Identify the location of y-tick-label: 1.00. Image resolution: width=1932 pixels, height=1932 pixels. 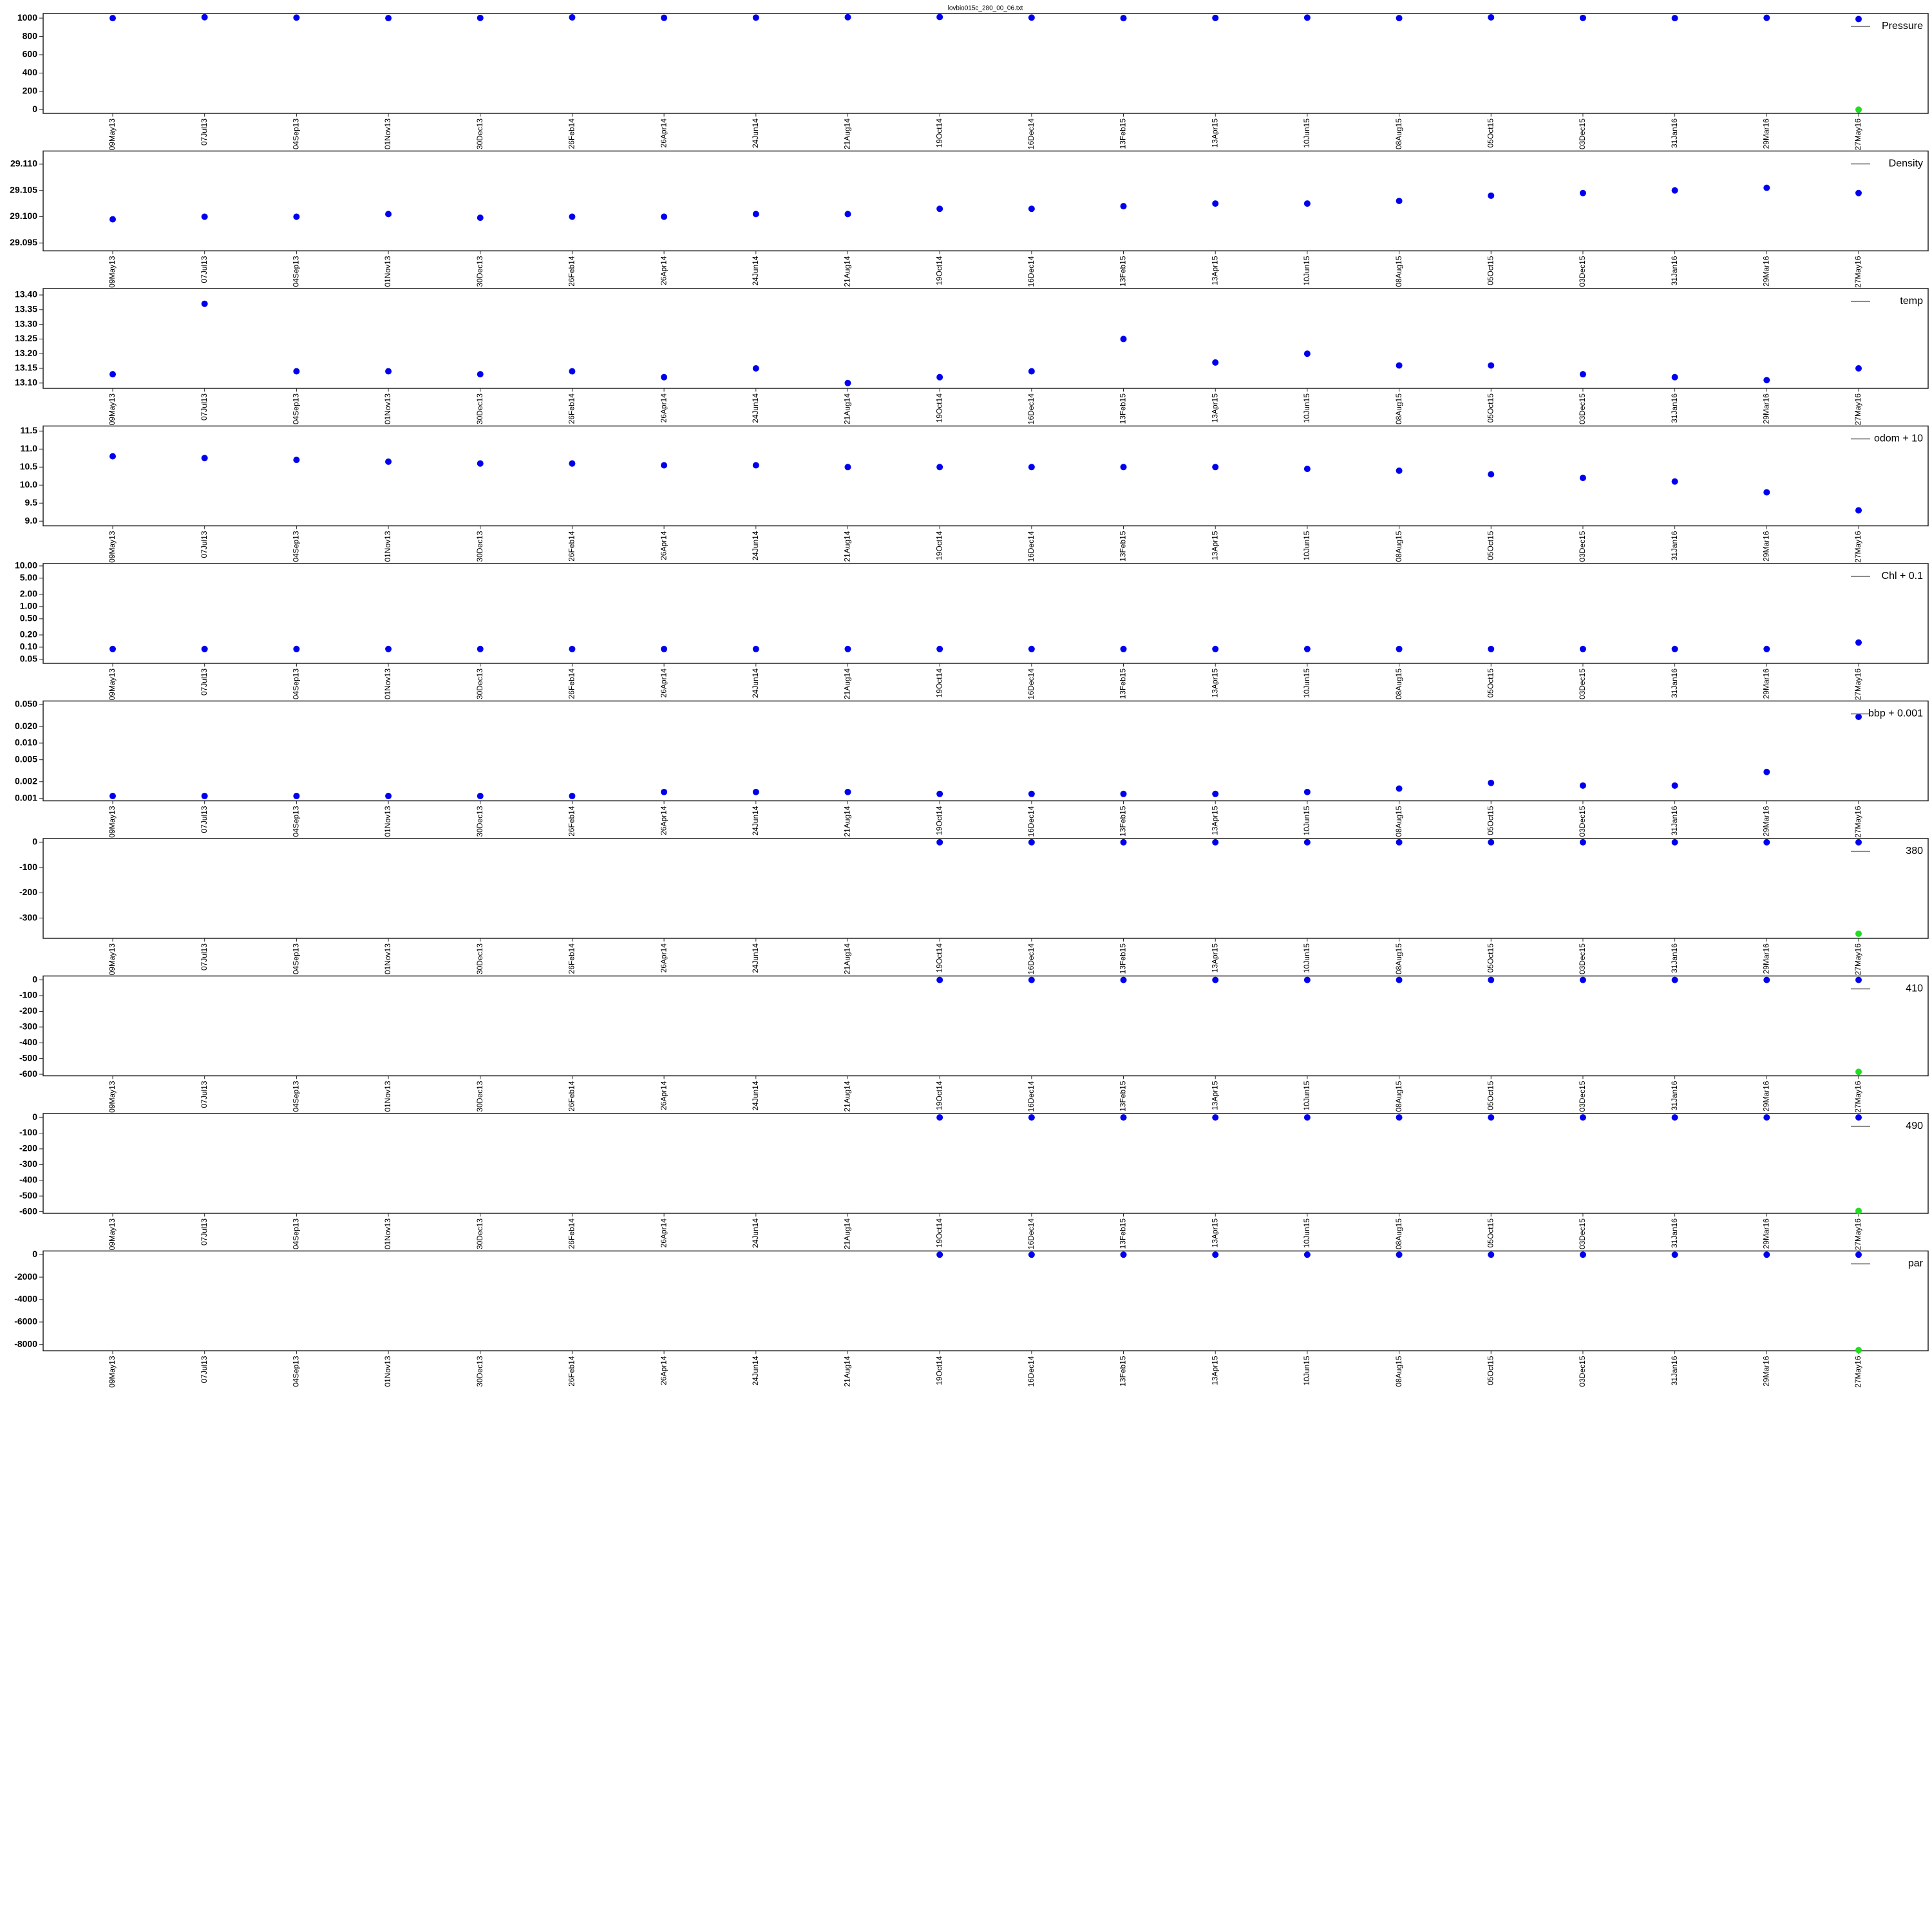
(28, 606).